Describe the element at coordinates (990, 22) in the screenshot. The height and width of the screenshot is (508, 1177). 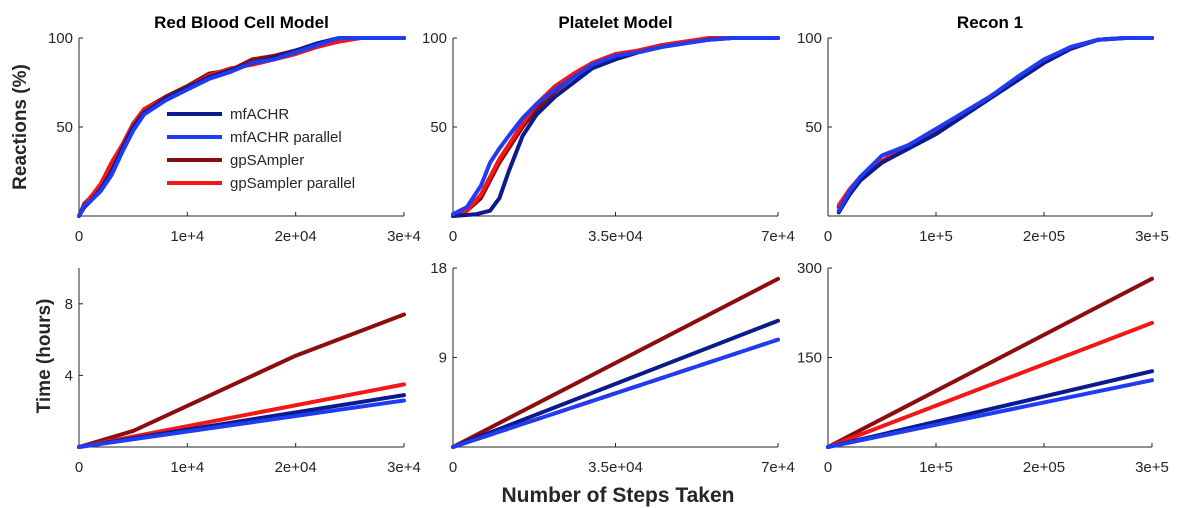
I see `panel-title: Recon 1` at that location.